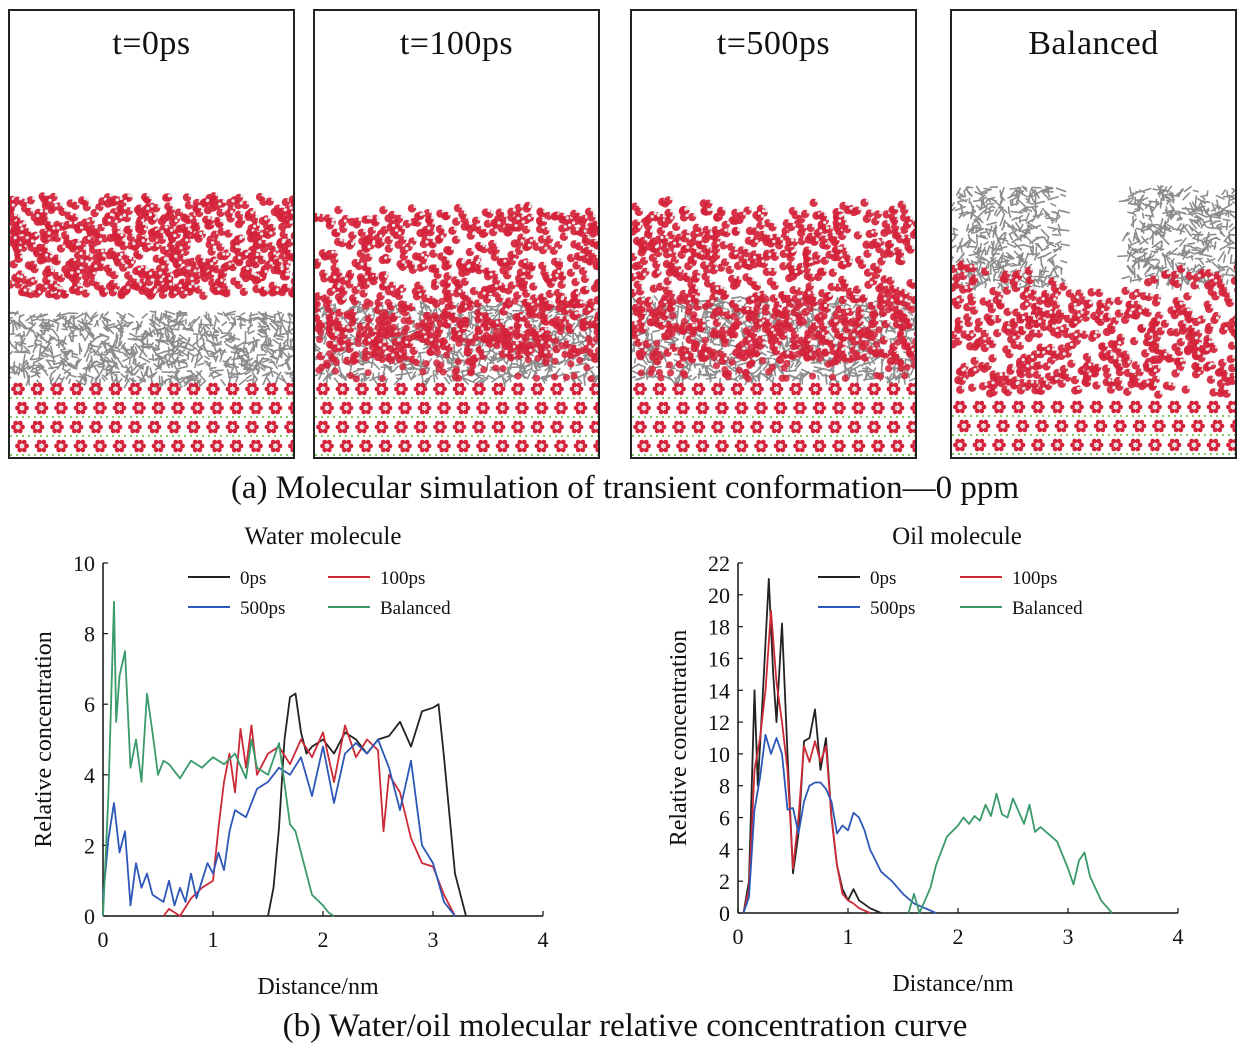  I want to click on y-tick-label: 16, so click(719, 658).